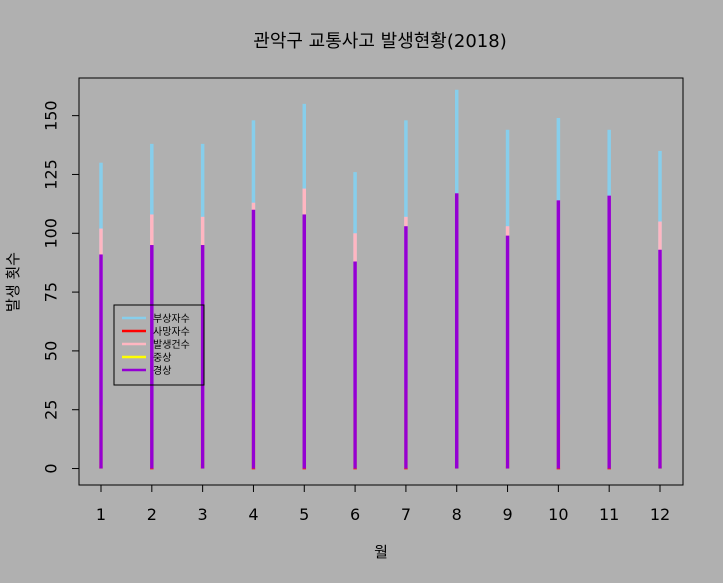 The image size is (723, 583). What do you see at coordinates (660, 514) in the screenshot?
I see `x-tick-label: 12` at bounding box center [660, 514].